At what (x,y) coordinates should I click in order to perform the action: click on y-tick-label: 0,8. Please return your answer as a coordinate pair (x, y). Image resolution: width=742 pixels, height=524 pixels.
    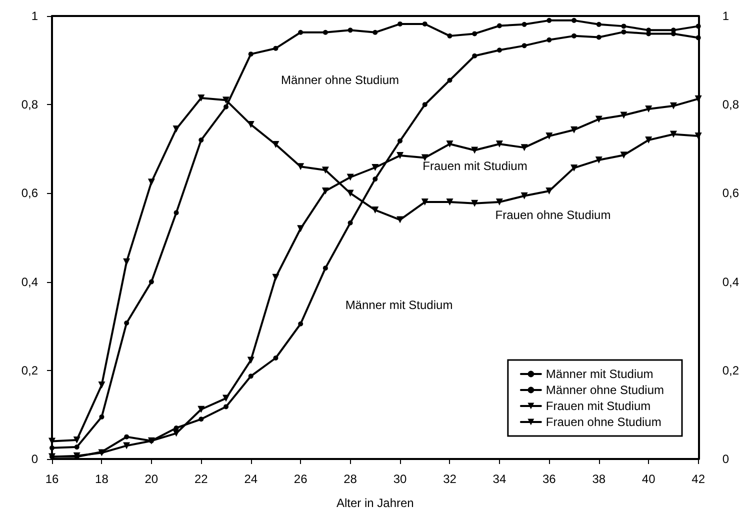
    Looking at the image, I should click on (731, 105).